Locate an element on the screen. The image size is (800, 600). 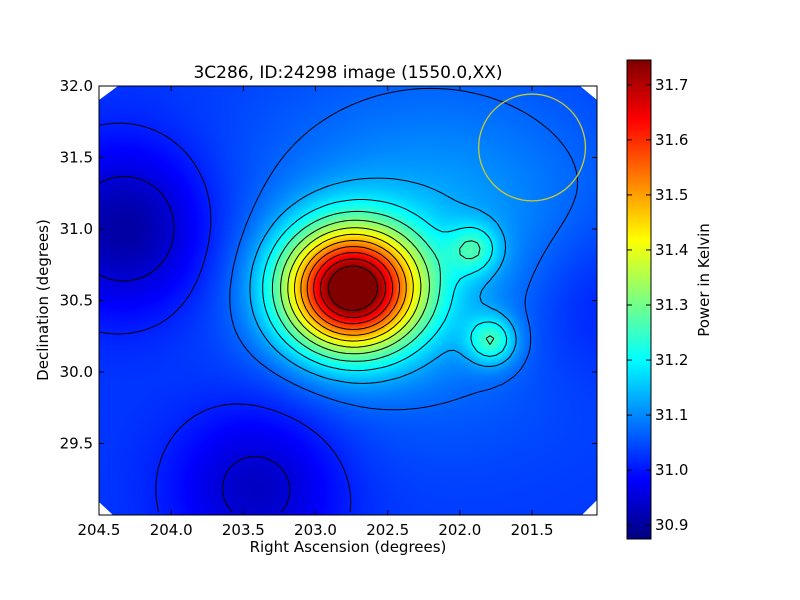
y-tick-label: 32.0 is located at coordinates (76, 86).